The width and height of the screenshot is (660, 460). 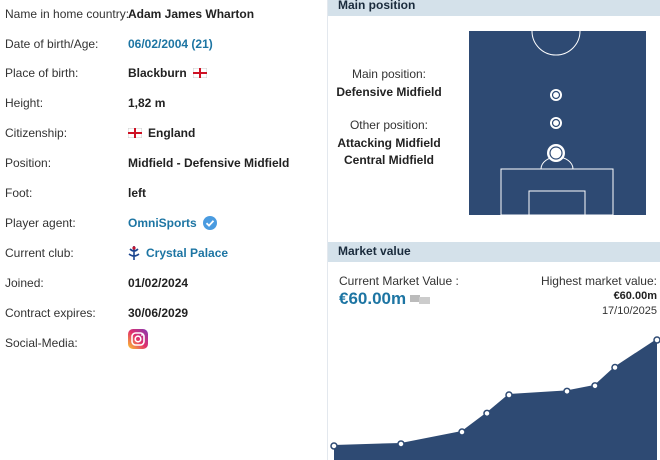 What do you see at coordinates (494, 8) in the screenshot?
I see `section-header: Main position` at bounding box center [494, 8].